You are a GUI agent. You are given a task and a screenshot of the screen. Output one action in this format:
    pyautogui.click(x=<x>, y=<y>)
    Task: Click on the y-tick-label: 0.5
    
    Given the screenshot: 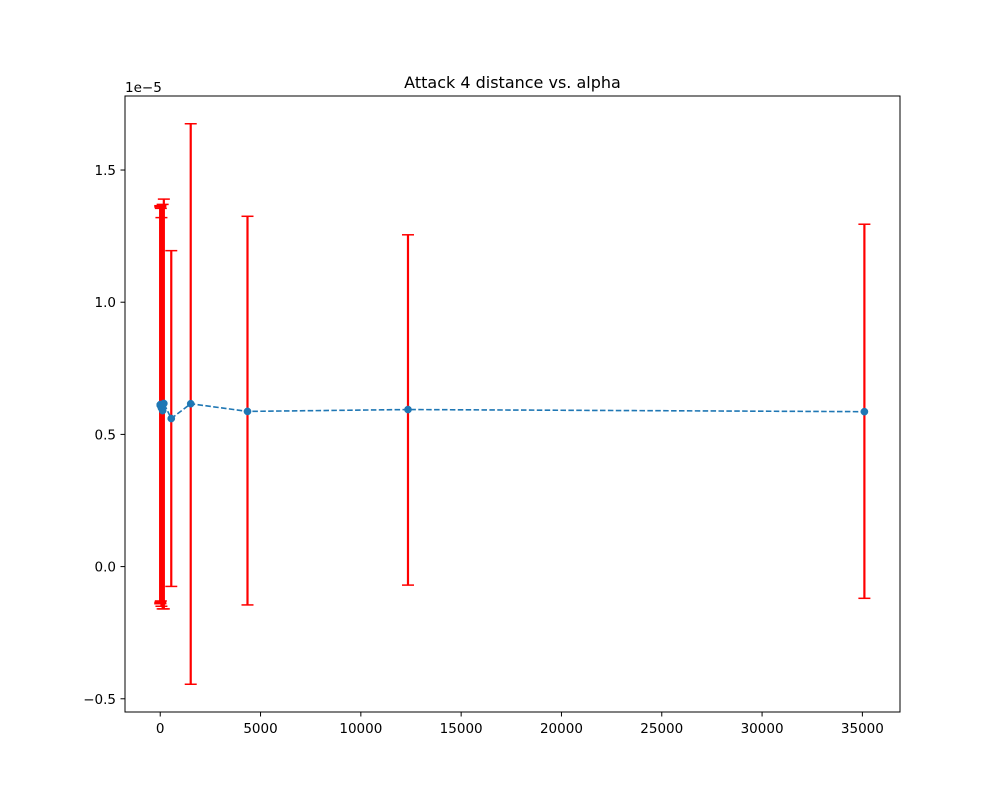 What is the action you would take?
    pyautogui.click(x=105, y=435)
    